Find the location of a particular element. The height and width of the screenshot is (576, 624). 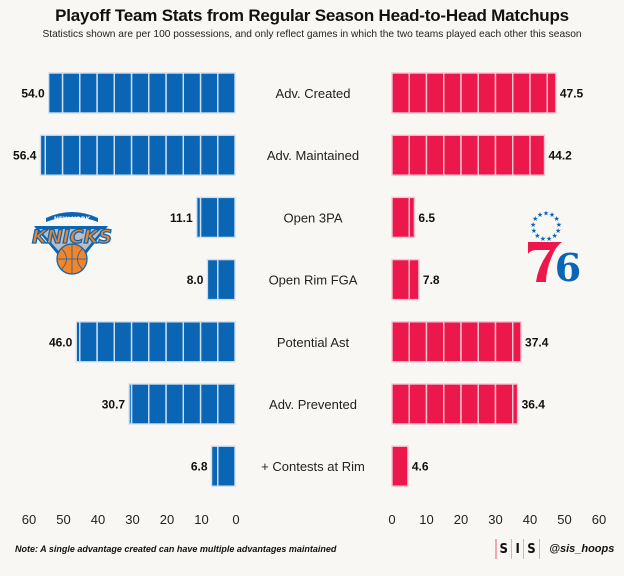

x-tick-label: 50 is located at coordinates (564, 519).